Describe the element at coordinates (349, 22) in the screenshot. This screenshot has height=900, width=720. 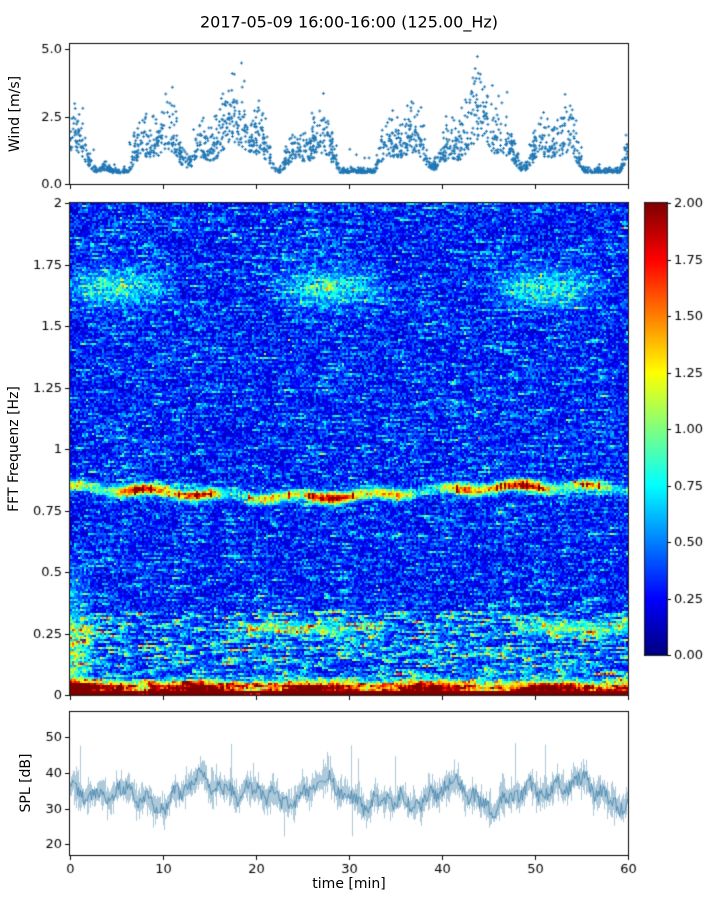
I see `figure-title: 2017-05-09 16:00-16:00 (125.00_Hz)` at that location.